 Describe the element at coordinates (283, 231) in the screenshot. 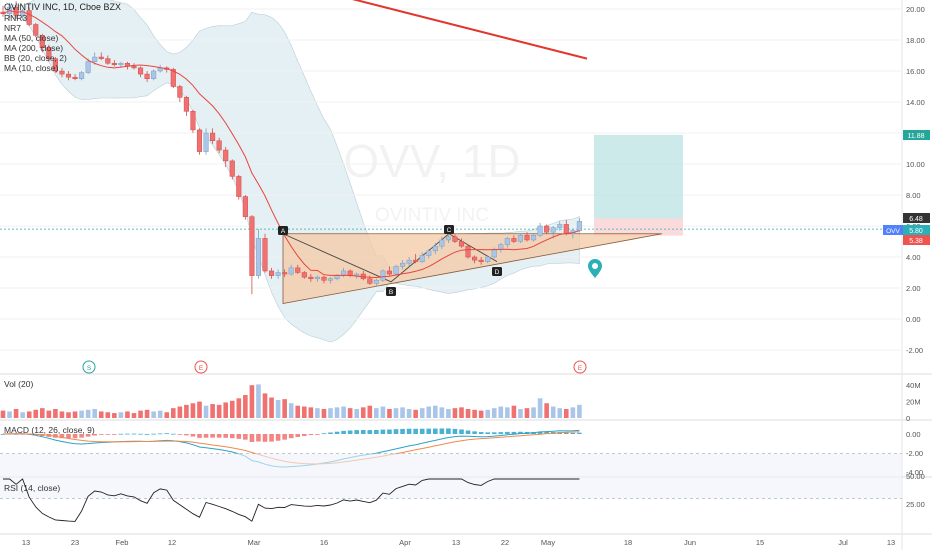

I see `svg-text: A` at that location.